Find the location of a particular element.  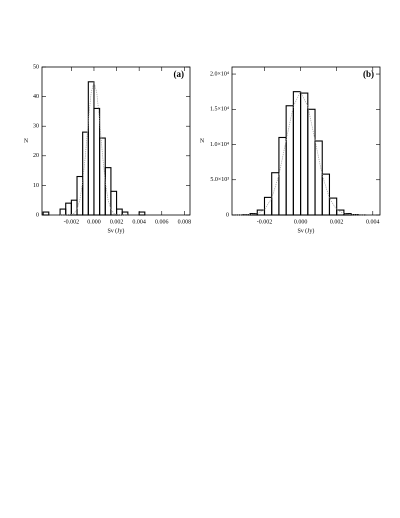

y-tick-label: 40 is located at coordinates (36, 97).